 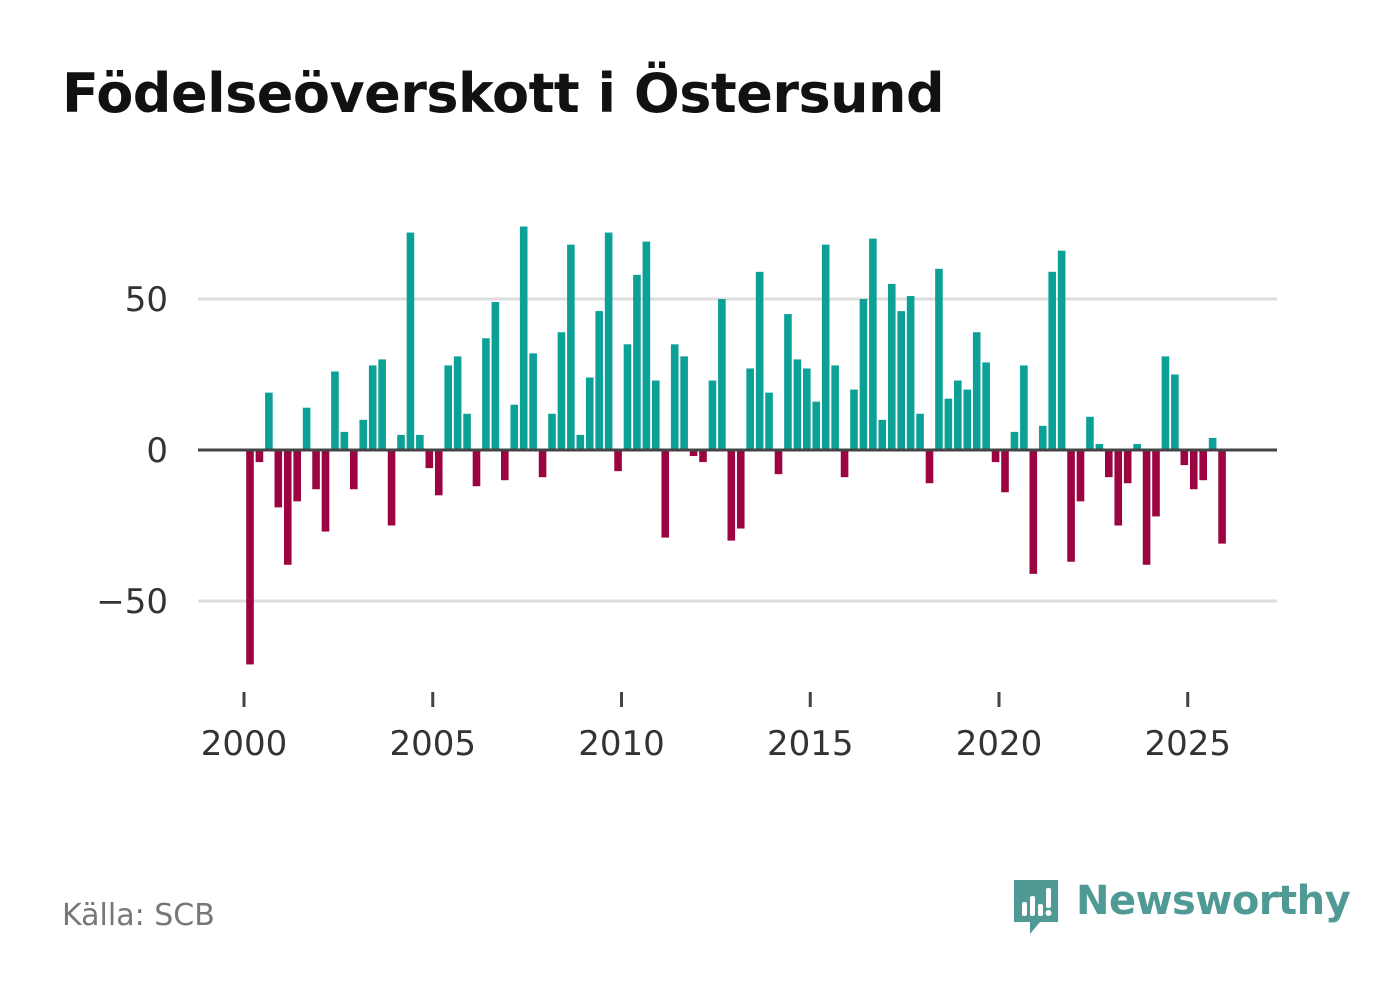 I want to click on source-label: Källa: SCB, so click(x=138, y=915).